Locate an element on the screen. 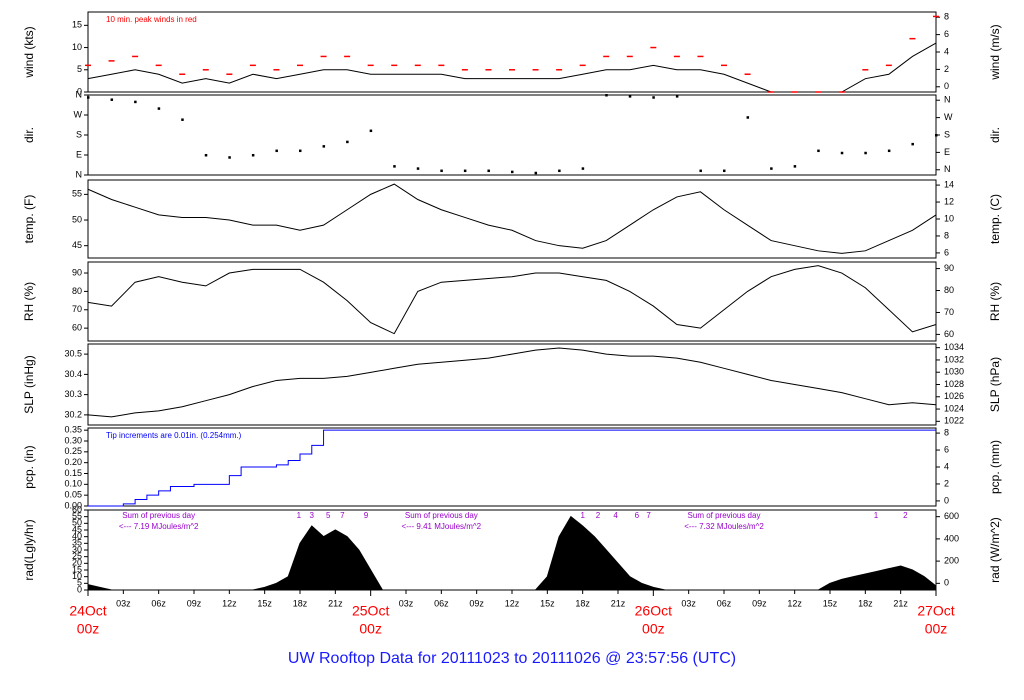 The height and width of the screenshot is (700, 1024). wind-left-tick-label: 15 is located at coordinates (77, 25).